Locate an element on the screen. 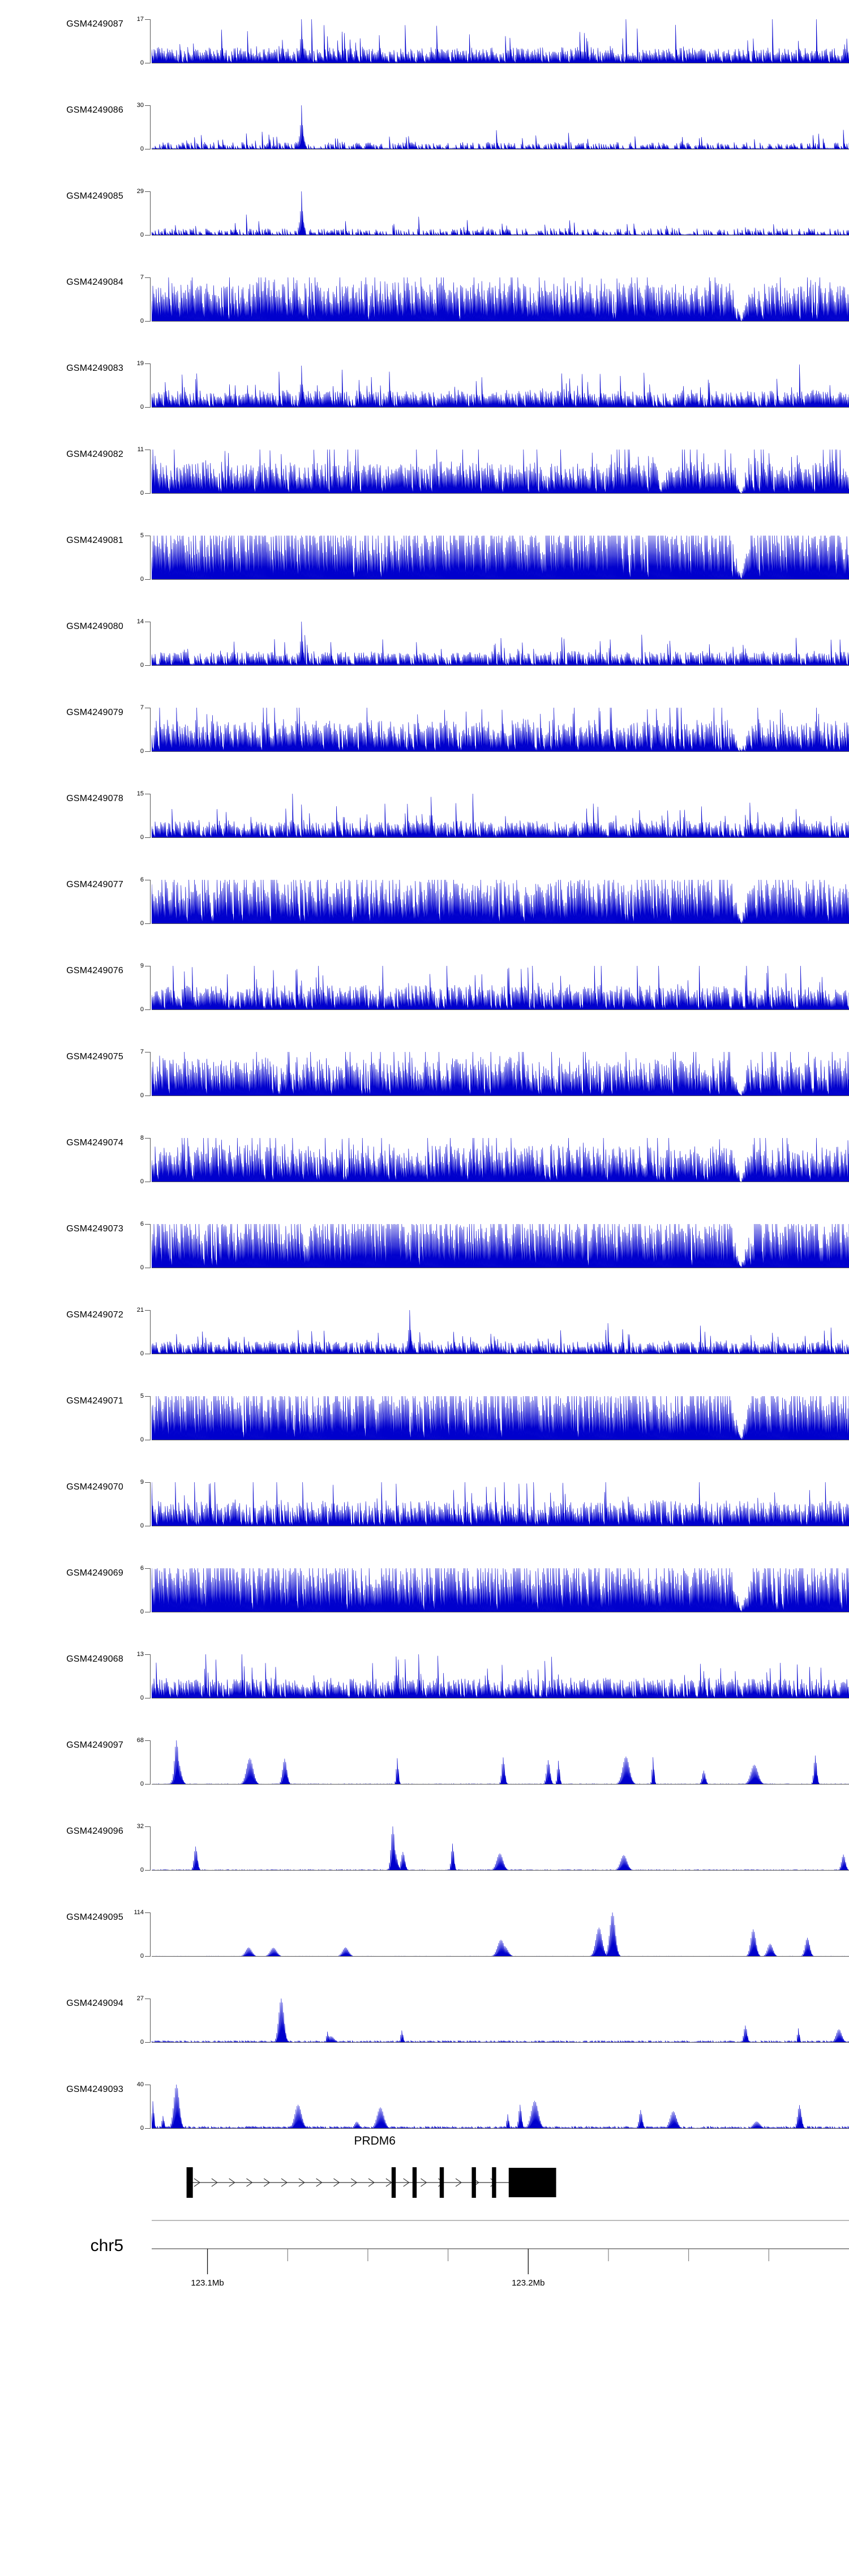  track-gsm4249094: GSM4249094 27 0 is located at coordinates (424, 2021).